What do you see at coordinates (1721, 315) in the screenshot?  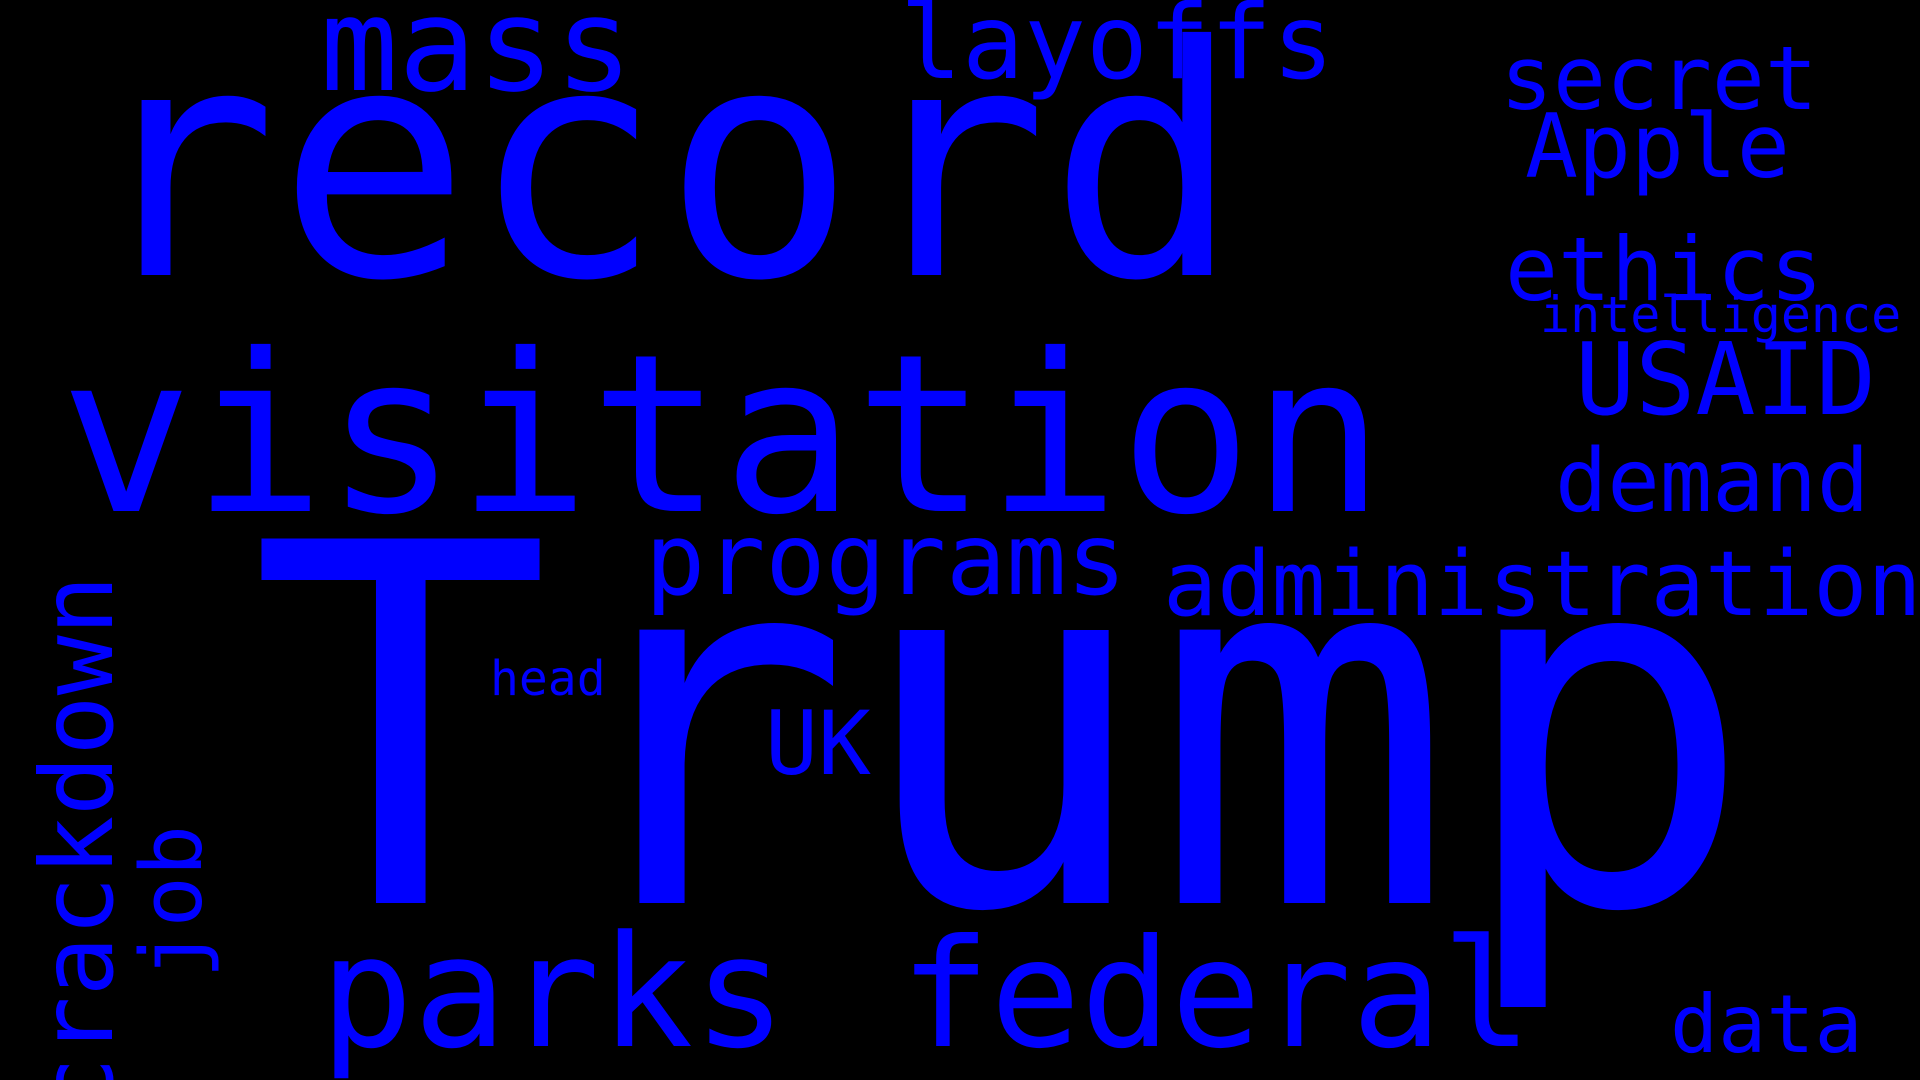 I see `word-intelligence: intelligence` at bounding box center [1721, 315].